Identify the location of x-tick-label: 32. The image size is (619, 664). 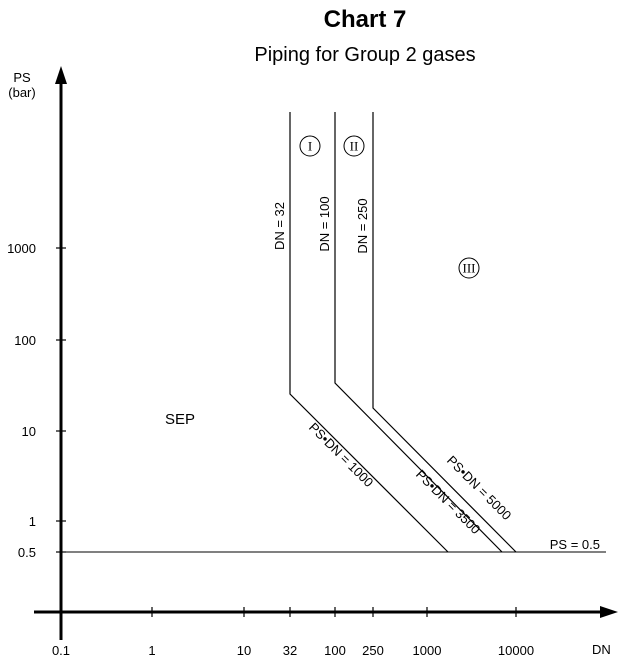
(290, 650).